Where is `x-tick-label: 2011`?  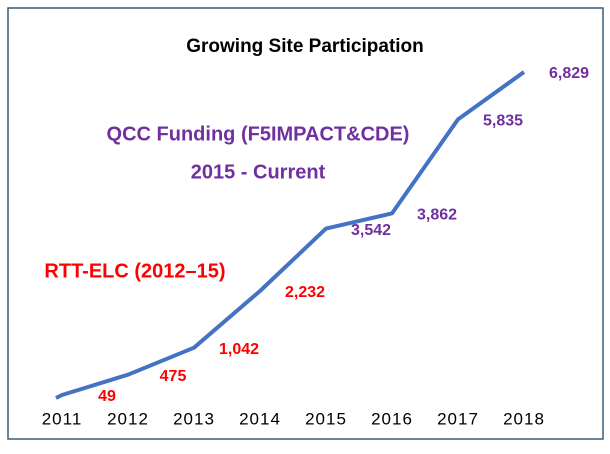
x-tick-label: 2011 is located at coordinates (62, 418).